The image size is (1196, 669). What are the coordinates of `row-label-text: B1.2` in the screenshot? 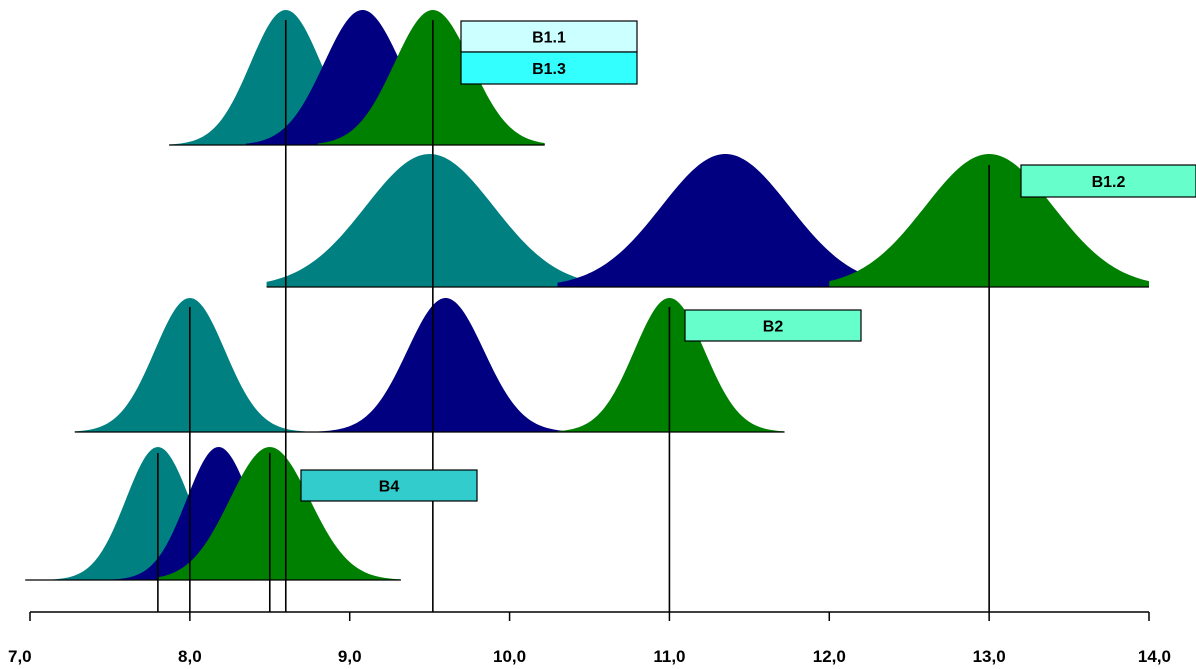 It's located at (1109, 182).